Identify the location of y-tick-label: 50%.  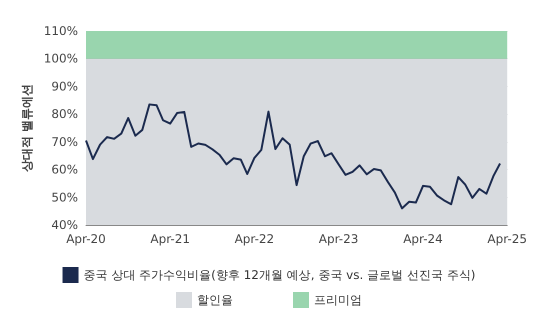
(64, 197).